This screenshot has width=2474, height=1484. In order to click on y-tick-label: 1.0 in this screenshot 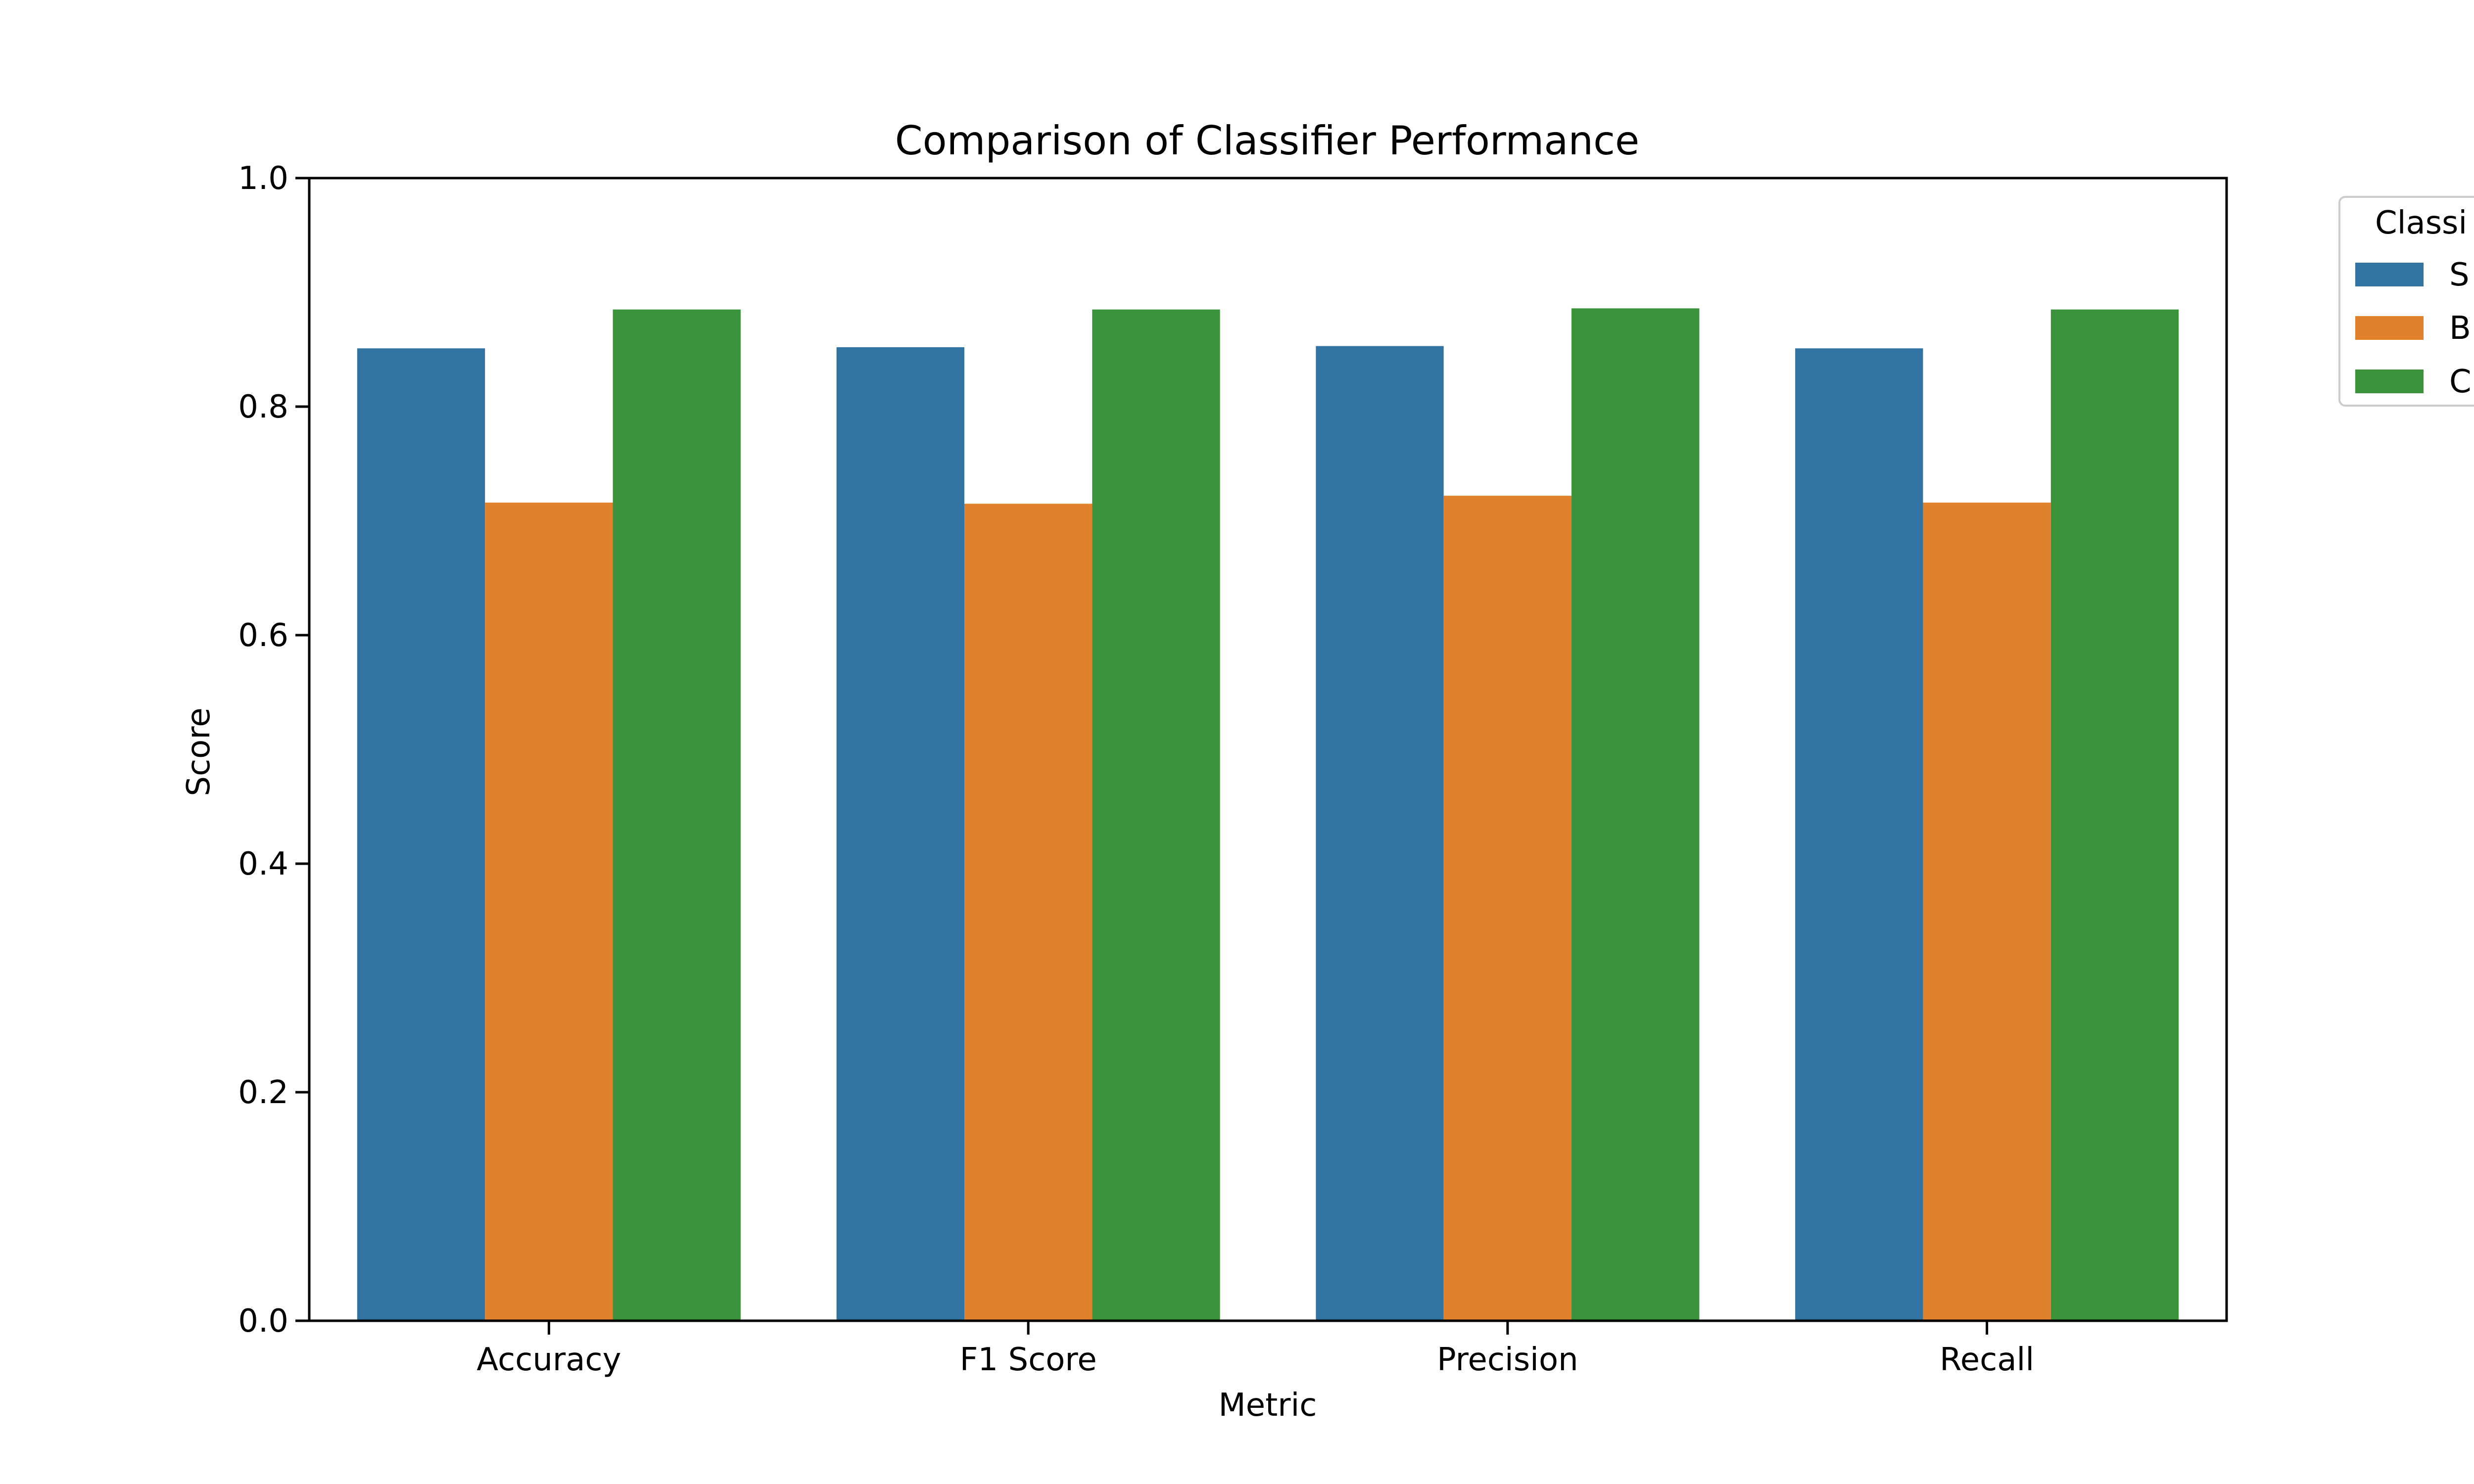, I will do `click(263, 178)`.